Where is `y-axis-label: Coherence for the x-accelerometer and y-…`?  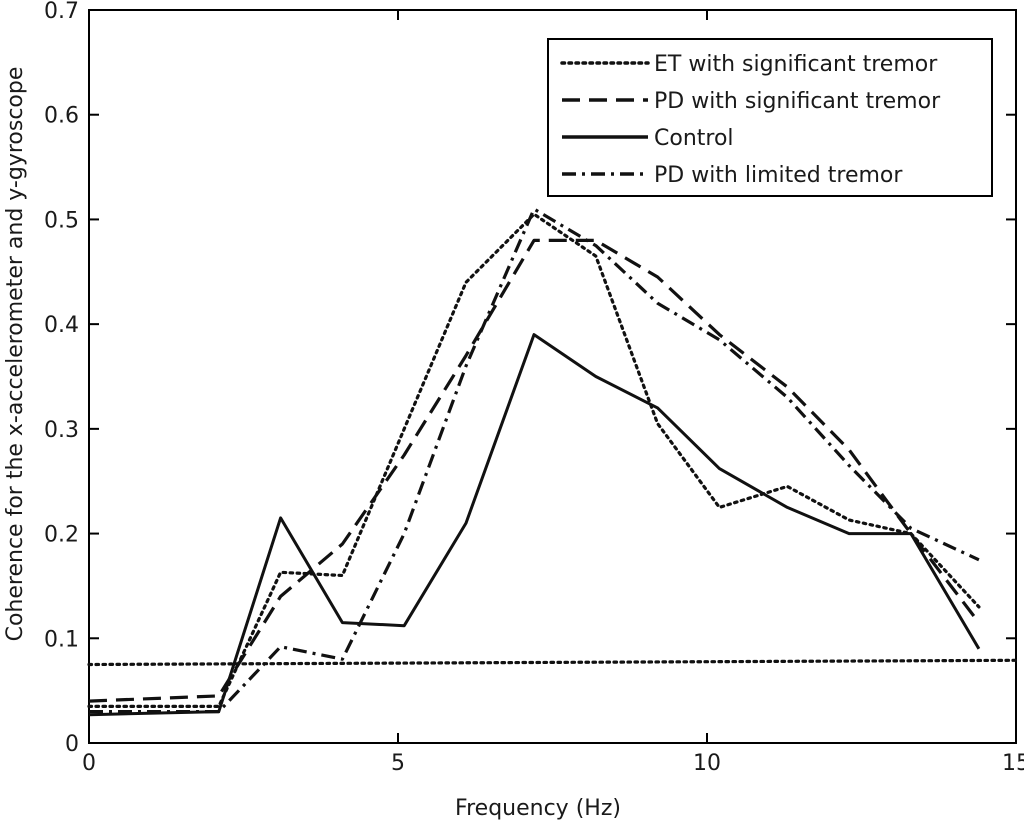 y-axis-label: Coherence for the x-accelerometer and y-… is located at coordinates (15, 354).